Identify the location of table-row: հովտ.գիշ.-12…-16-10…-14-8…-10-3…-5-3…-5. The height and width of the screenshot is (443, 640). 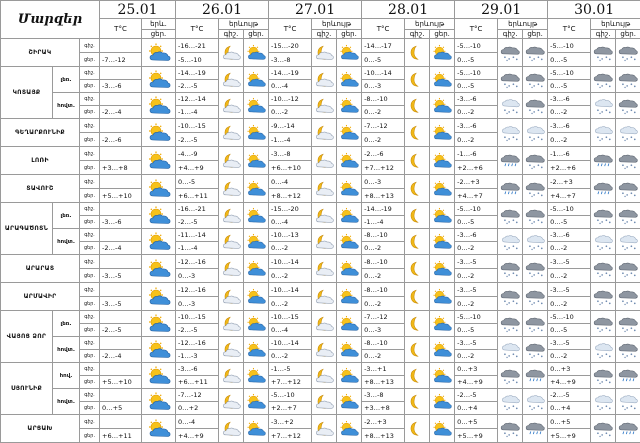
(320, 343).